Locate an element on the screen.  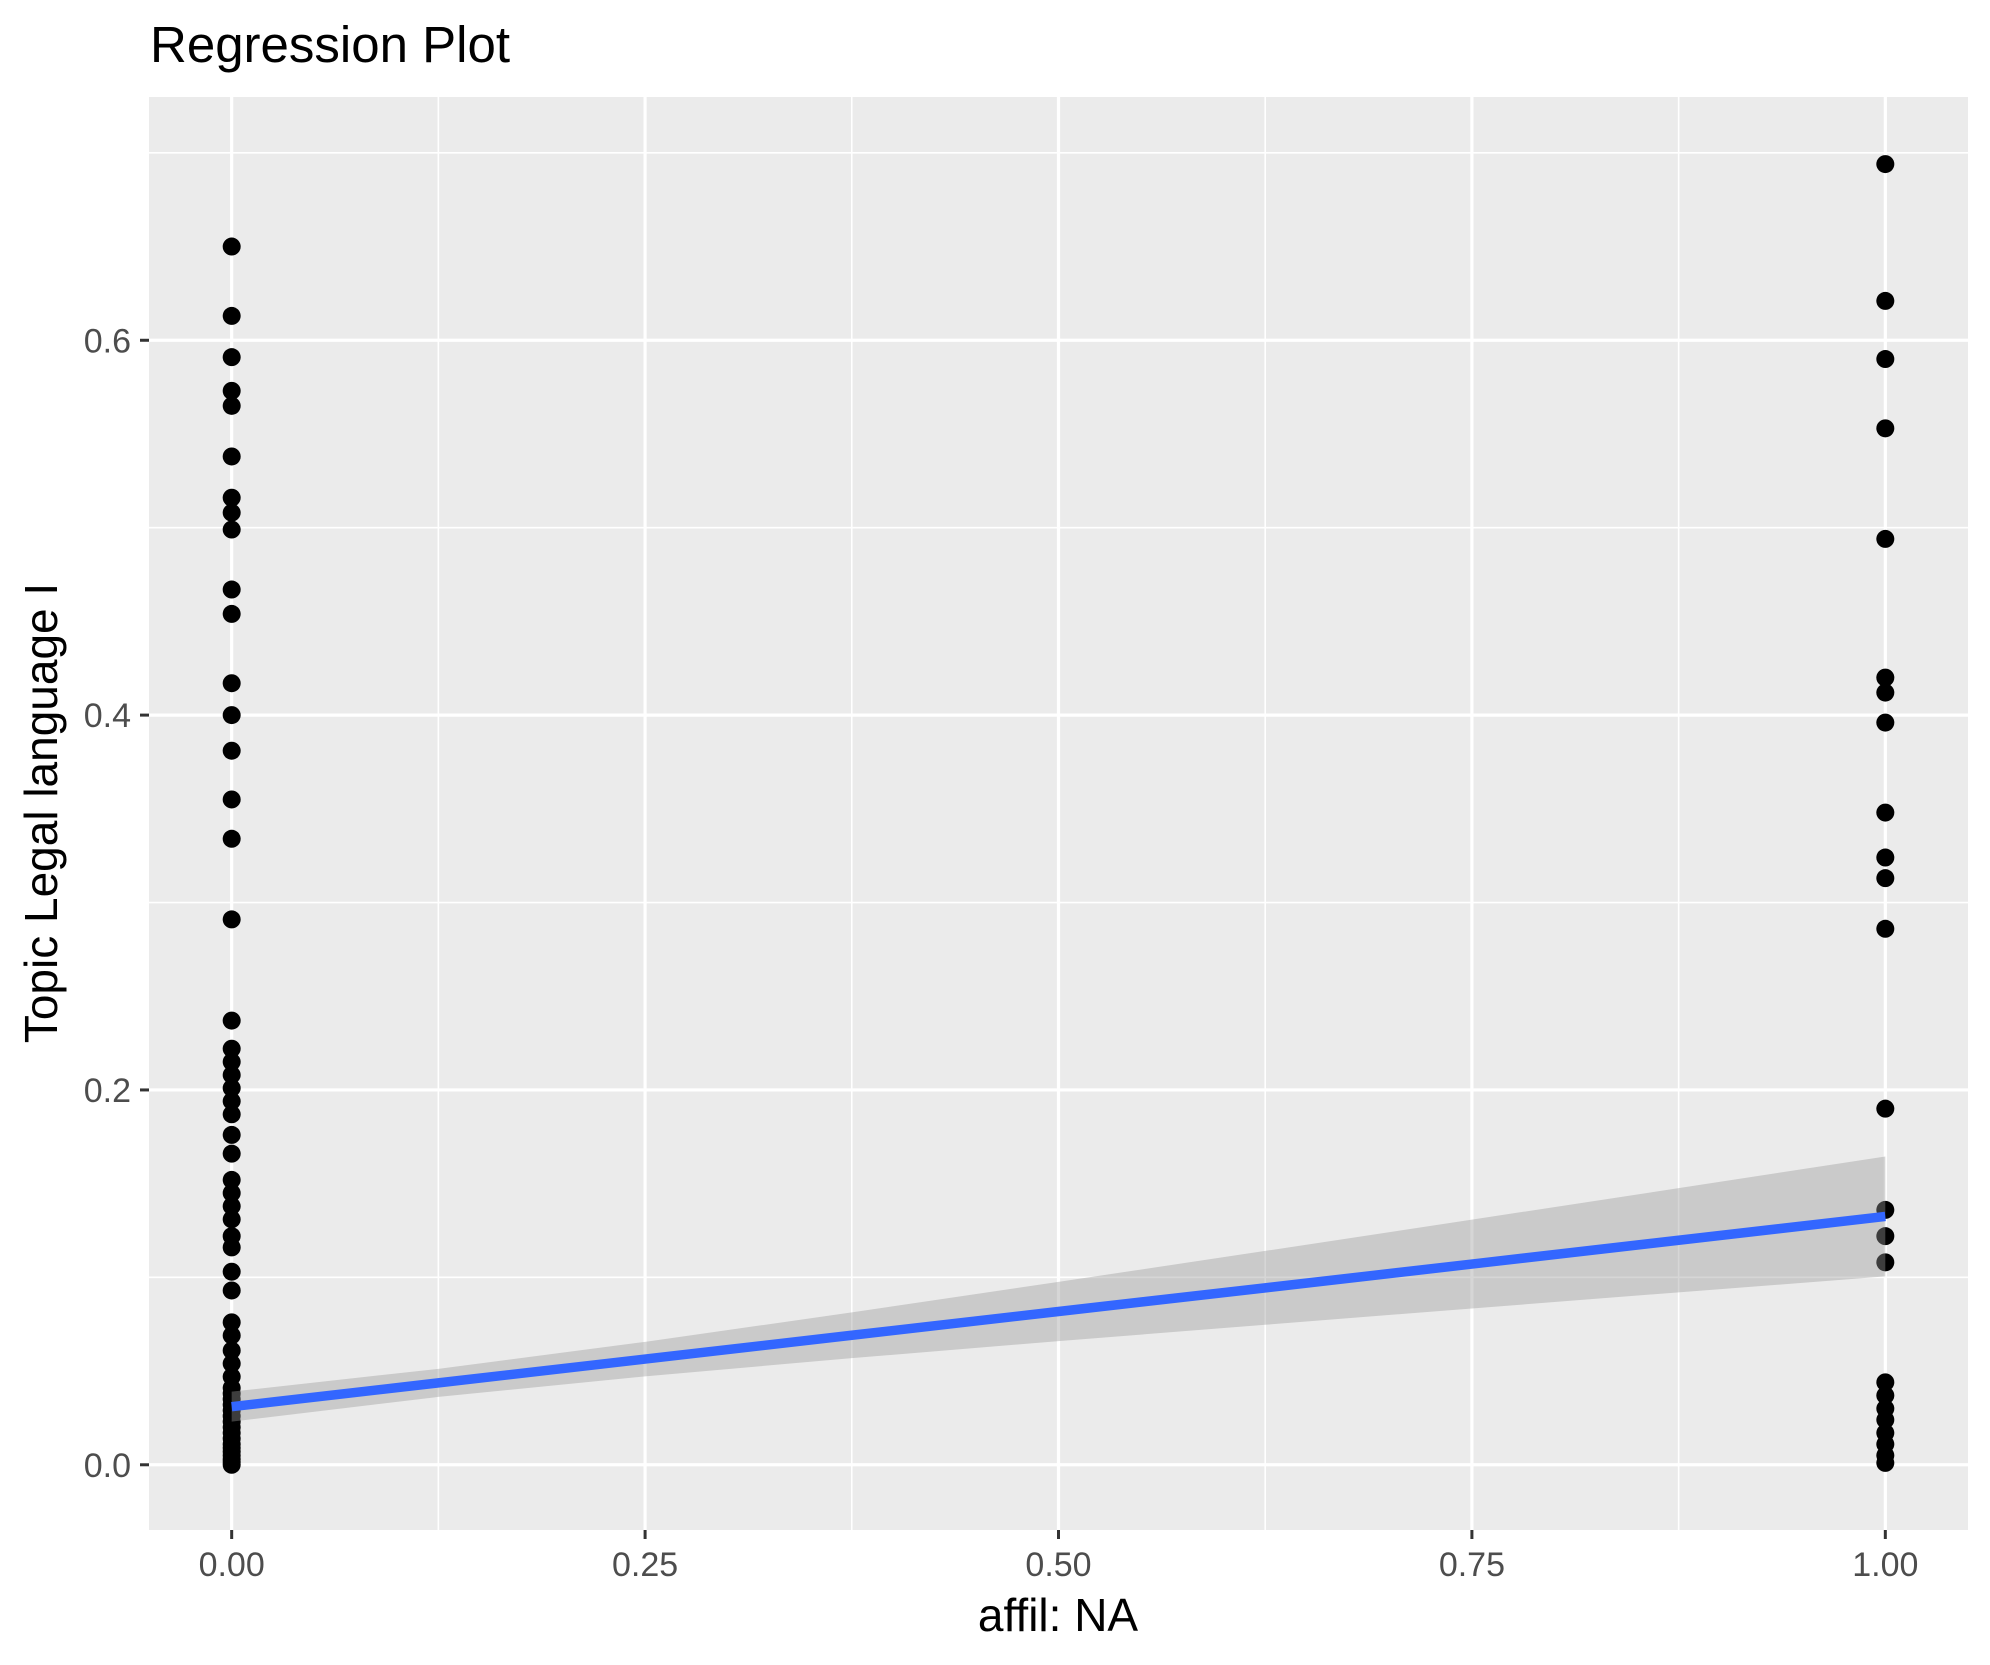
x-tick-label: 0.25 is located at coordinates (645, 1565).